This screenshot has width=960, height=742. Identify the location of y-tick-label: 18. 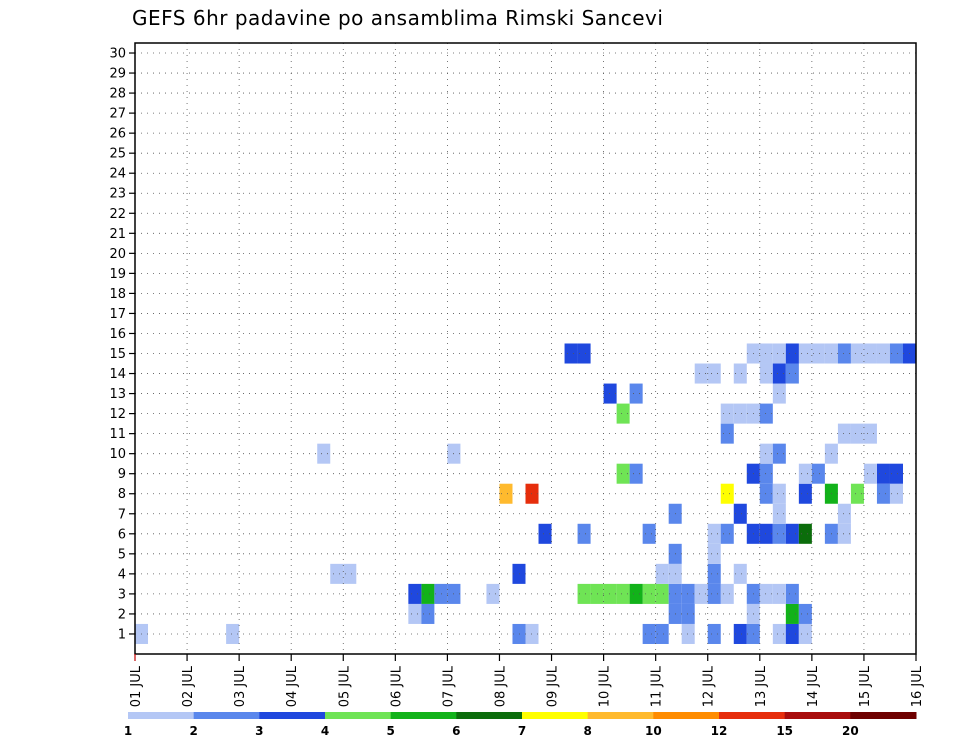
(117, 294).